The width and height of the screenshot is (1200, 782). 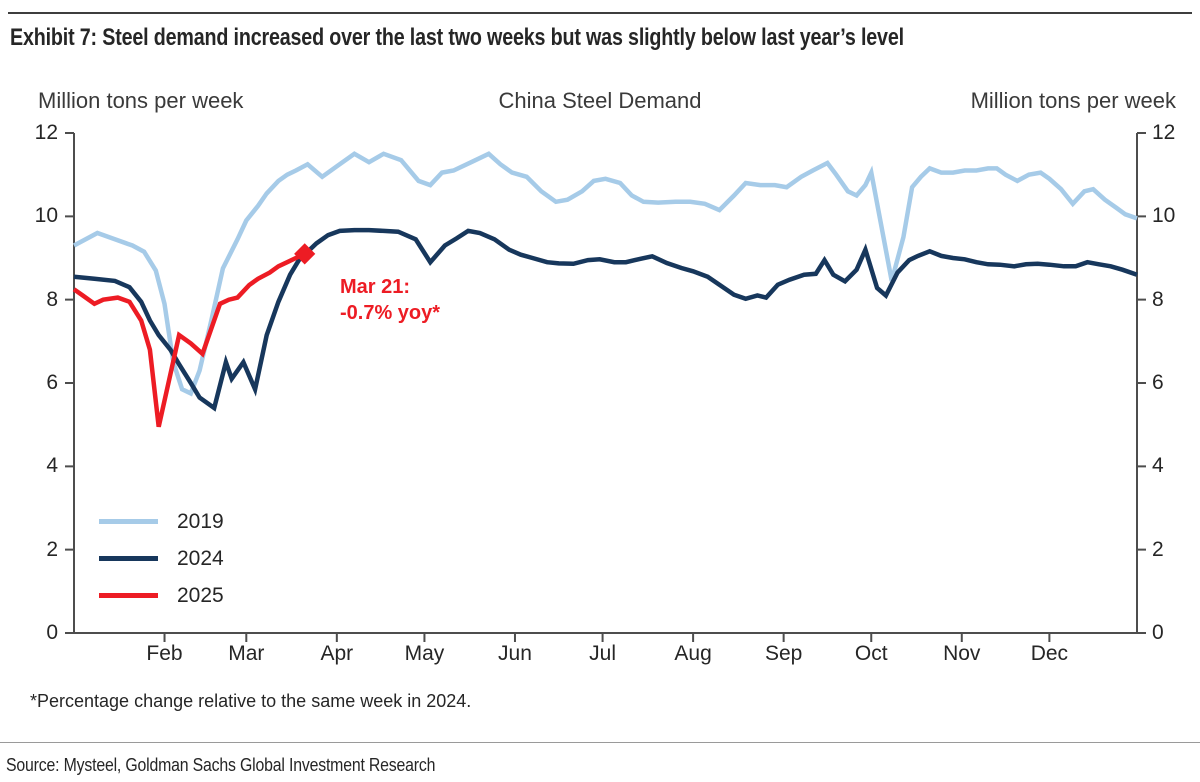 I want to click on legend: 2019 2024 2025, so click(x=161, y=558).